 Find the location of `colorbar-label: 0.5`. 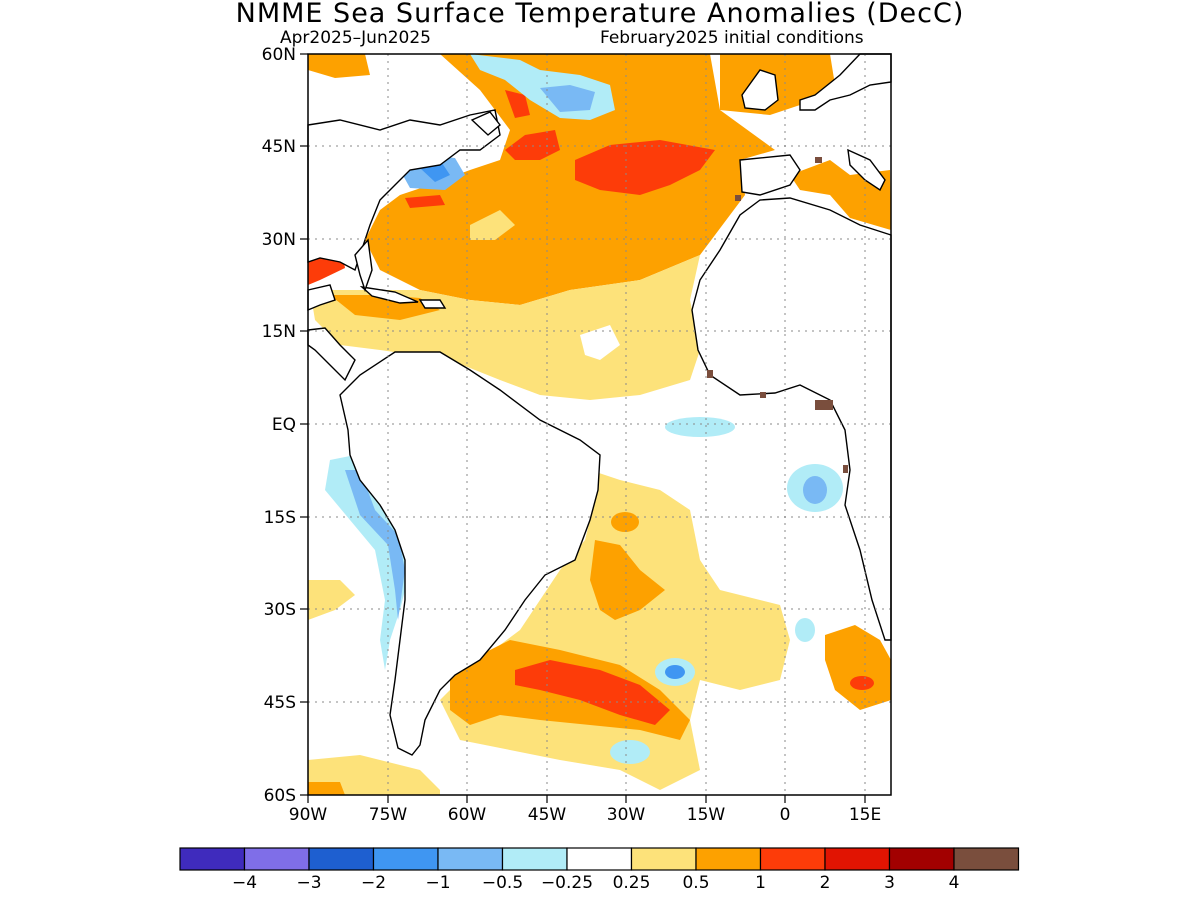

colorbar-label: 0.5 is located at coordinates (695, 883).